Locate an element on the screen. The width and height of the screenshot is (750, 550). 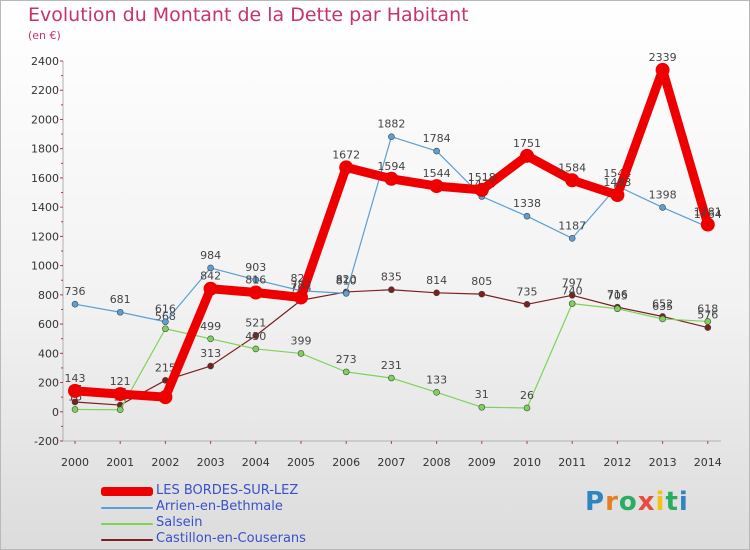
data-label: 740 is located at coordinates (572, 291).